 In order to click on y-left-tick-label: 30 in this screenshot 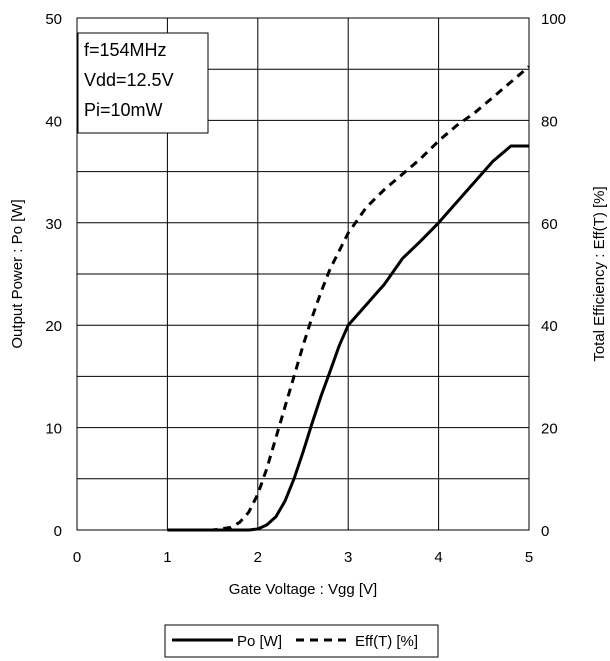, I will do `click(53, 224)`.